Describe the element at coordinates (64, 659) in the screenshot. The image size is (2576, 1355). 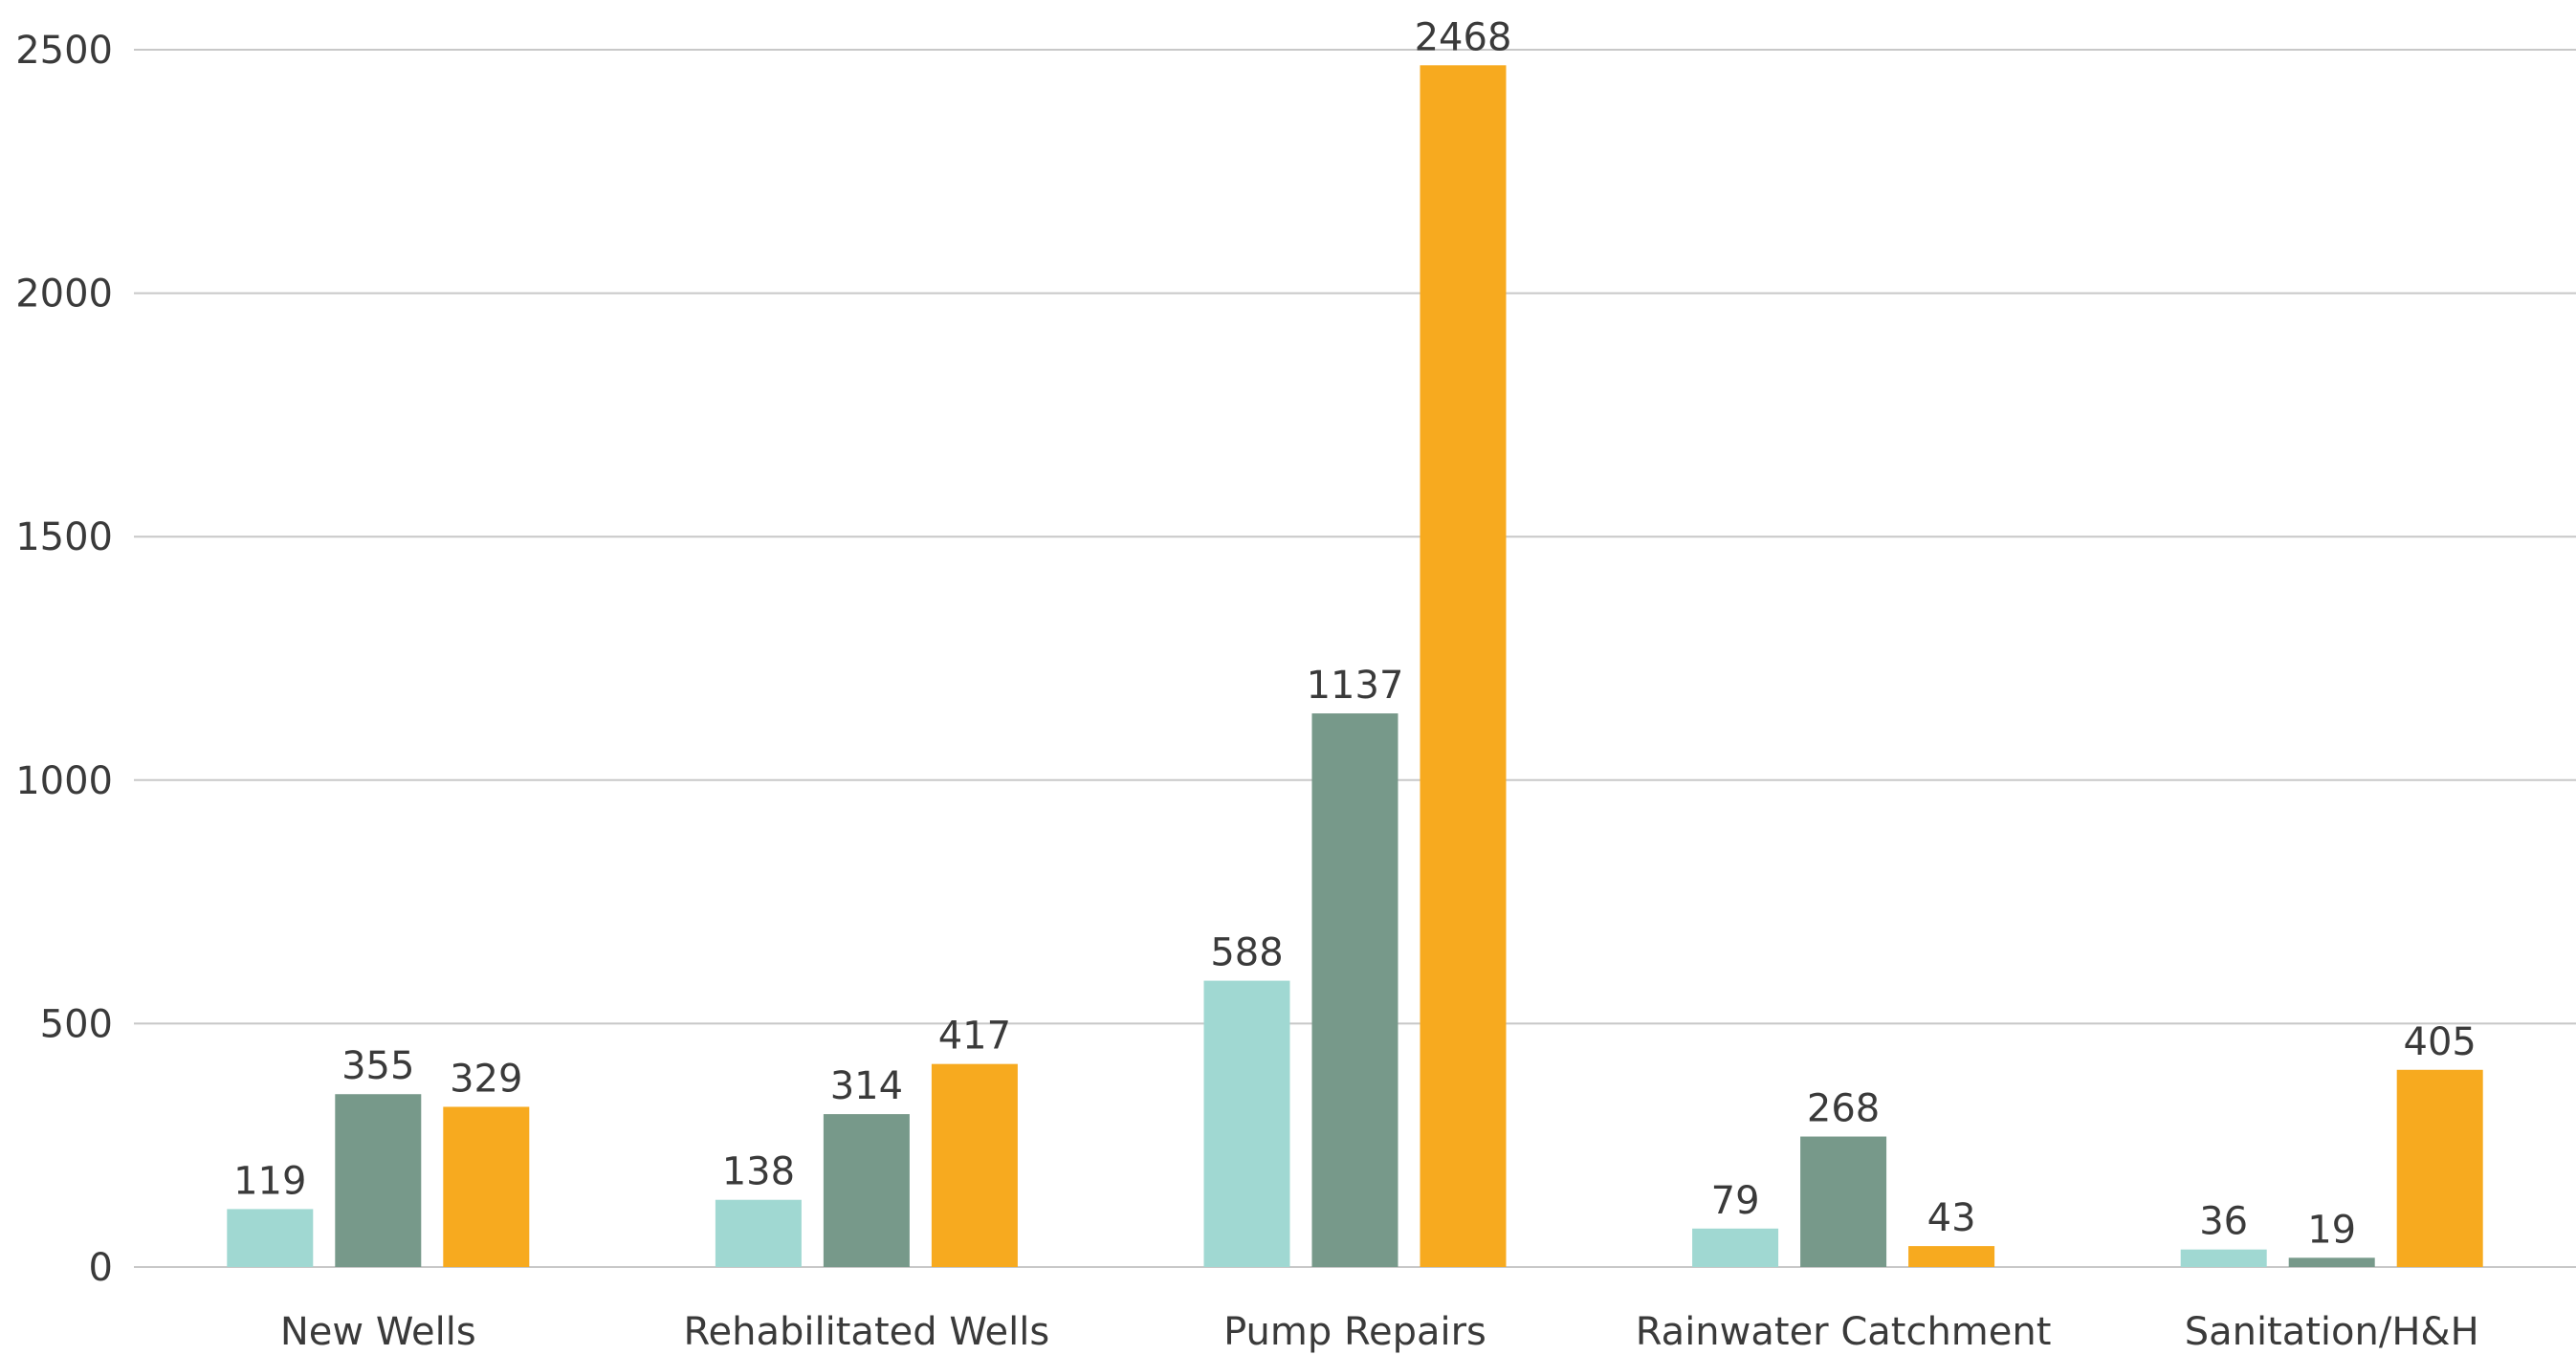
I see `y-axis-tick-labels: 0 500 1000 1500 2000 2500` at that location.